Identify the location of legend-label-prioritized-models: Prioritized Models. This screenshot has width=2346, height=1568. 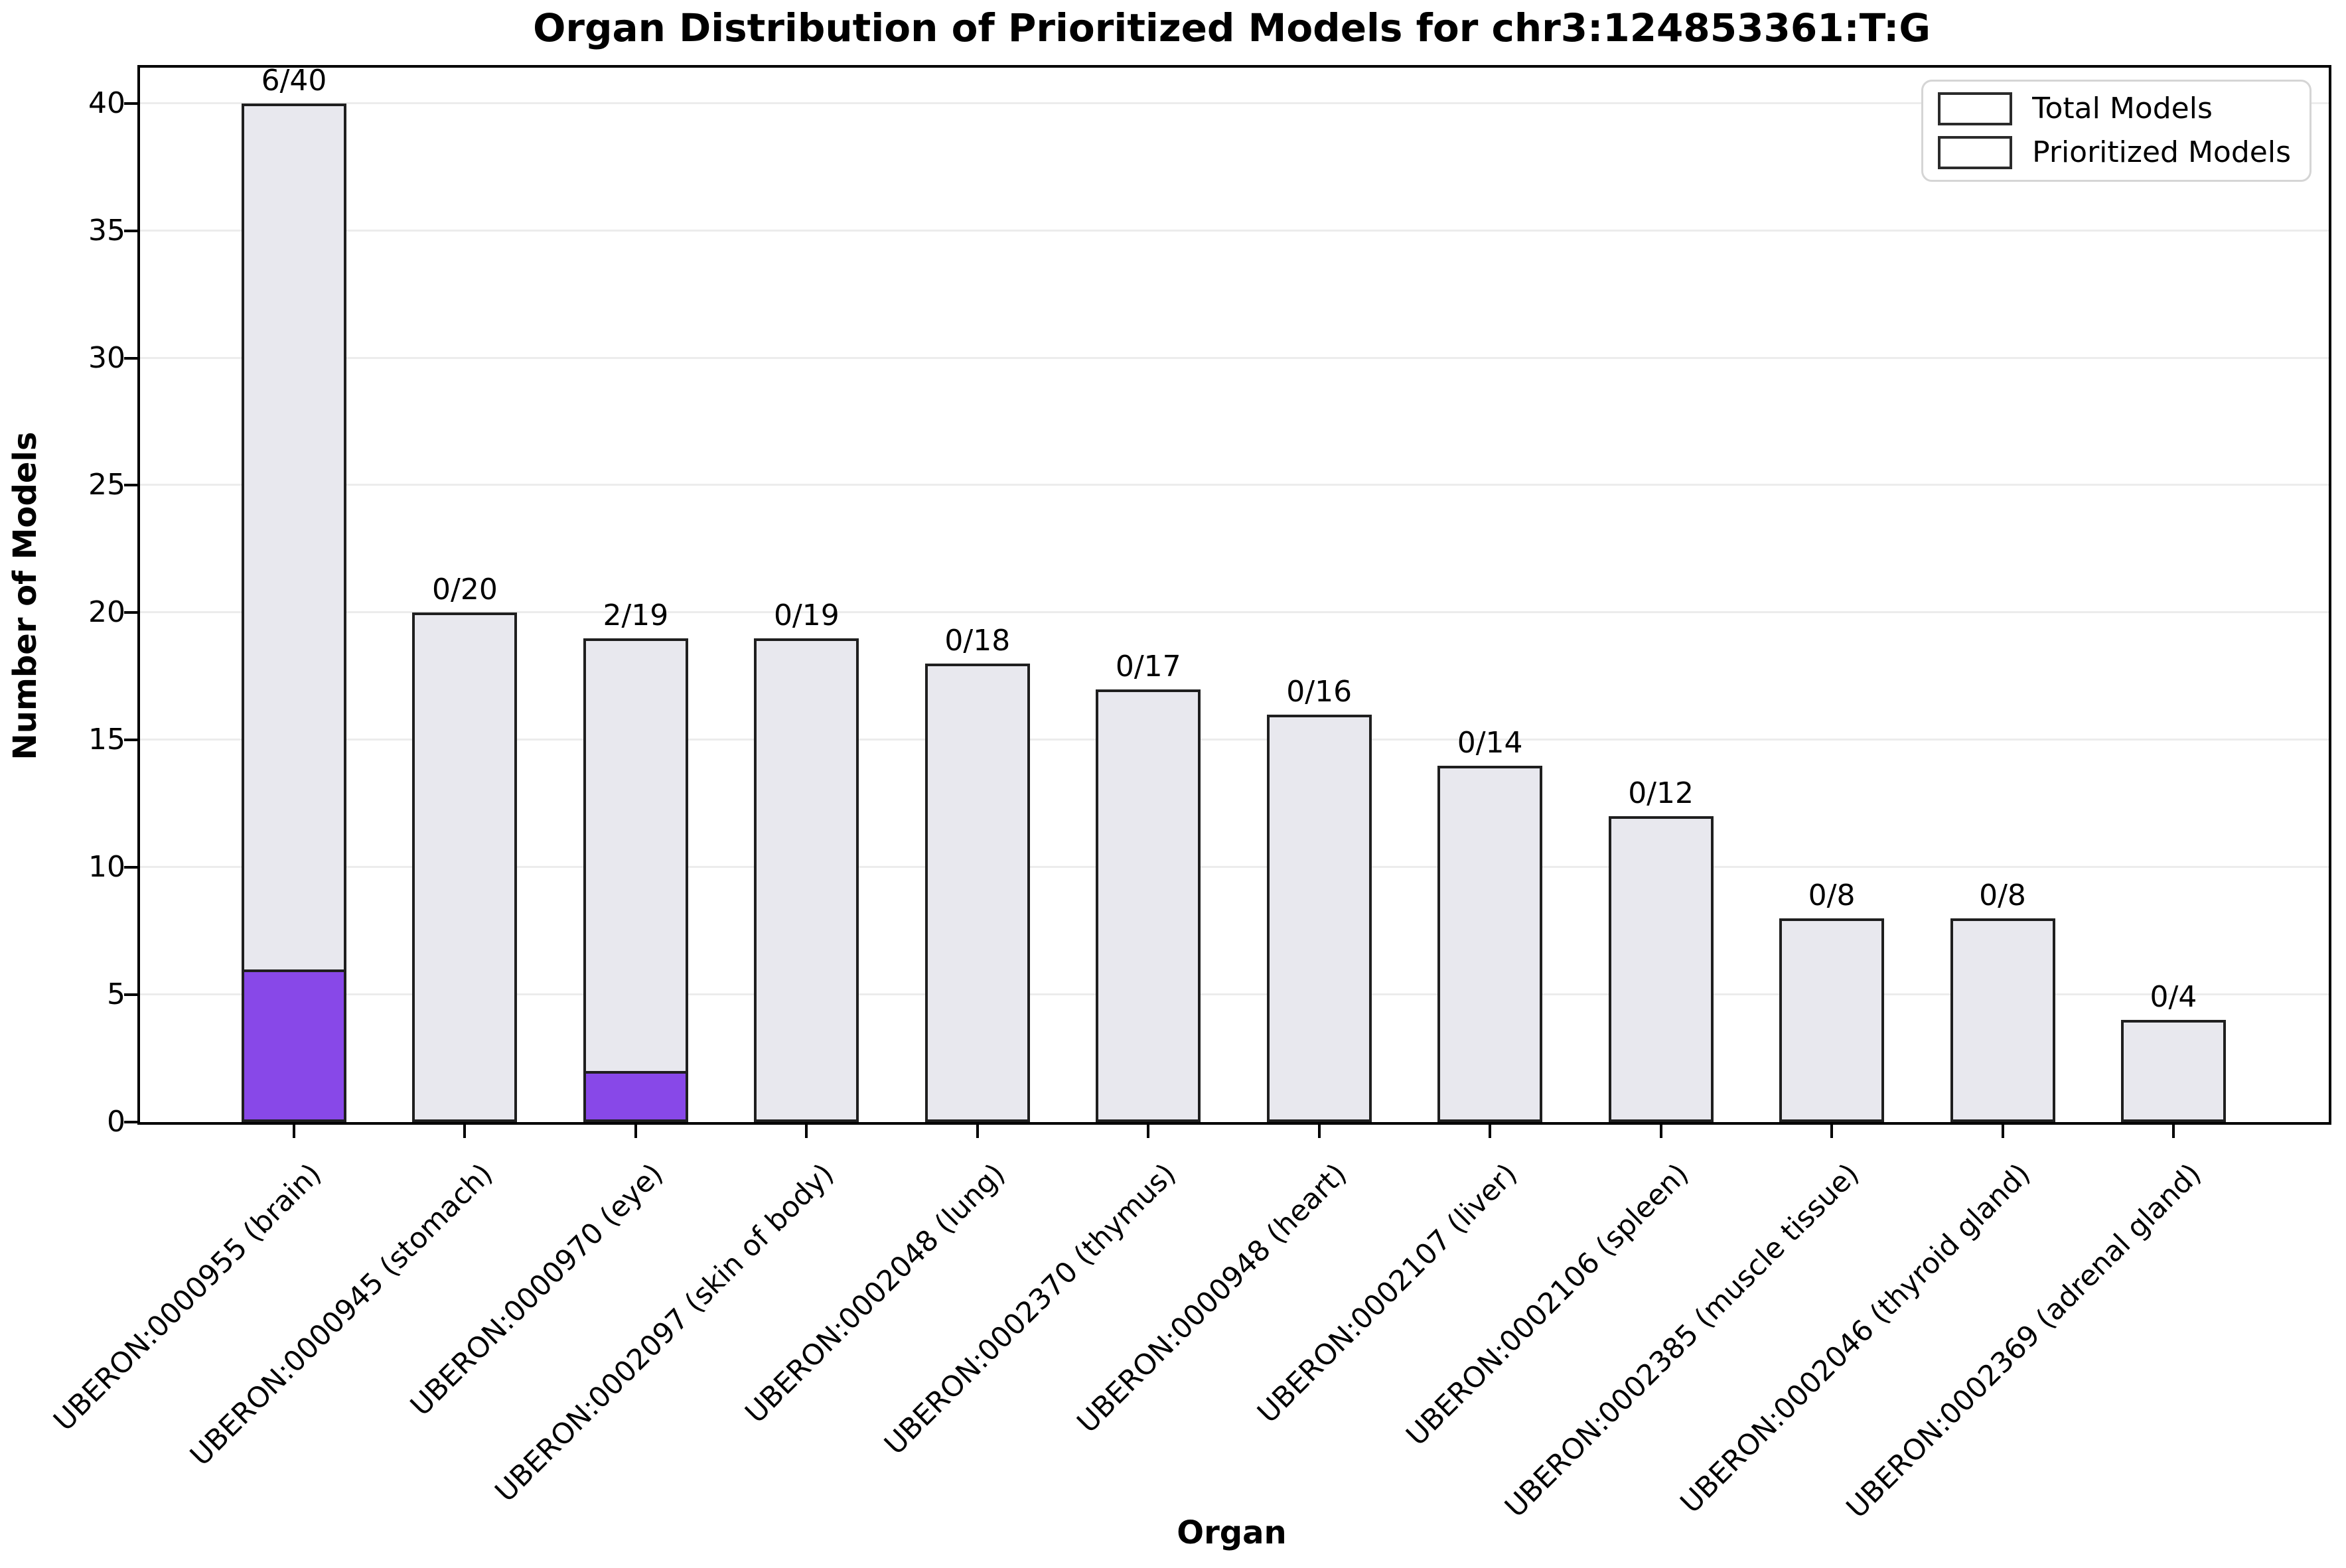
(2161, 152).